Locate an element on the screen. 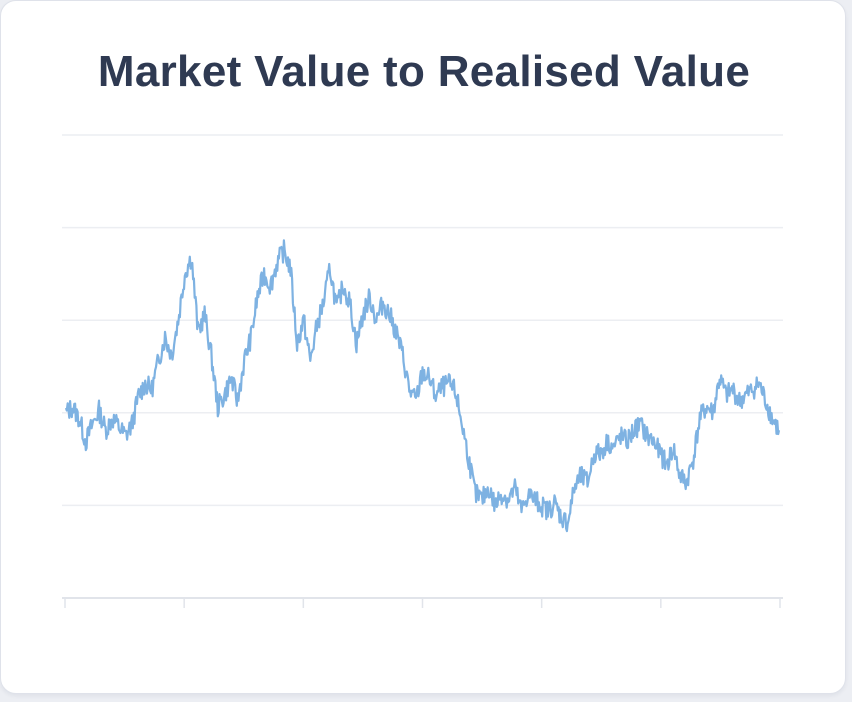 The image size is (852, 702). chart-title: Market Value to Realised Value is located at coordinates (424, 71).